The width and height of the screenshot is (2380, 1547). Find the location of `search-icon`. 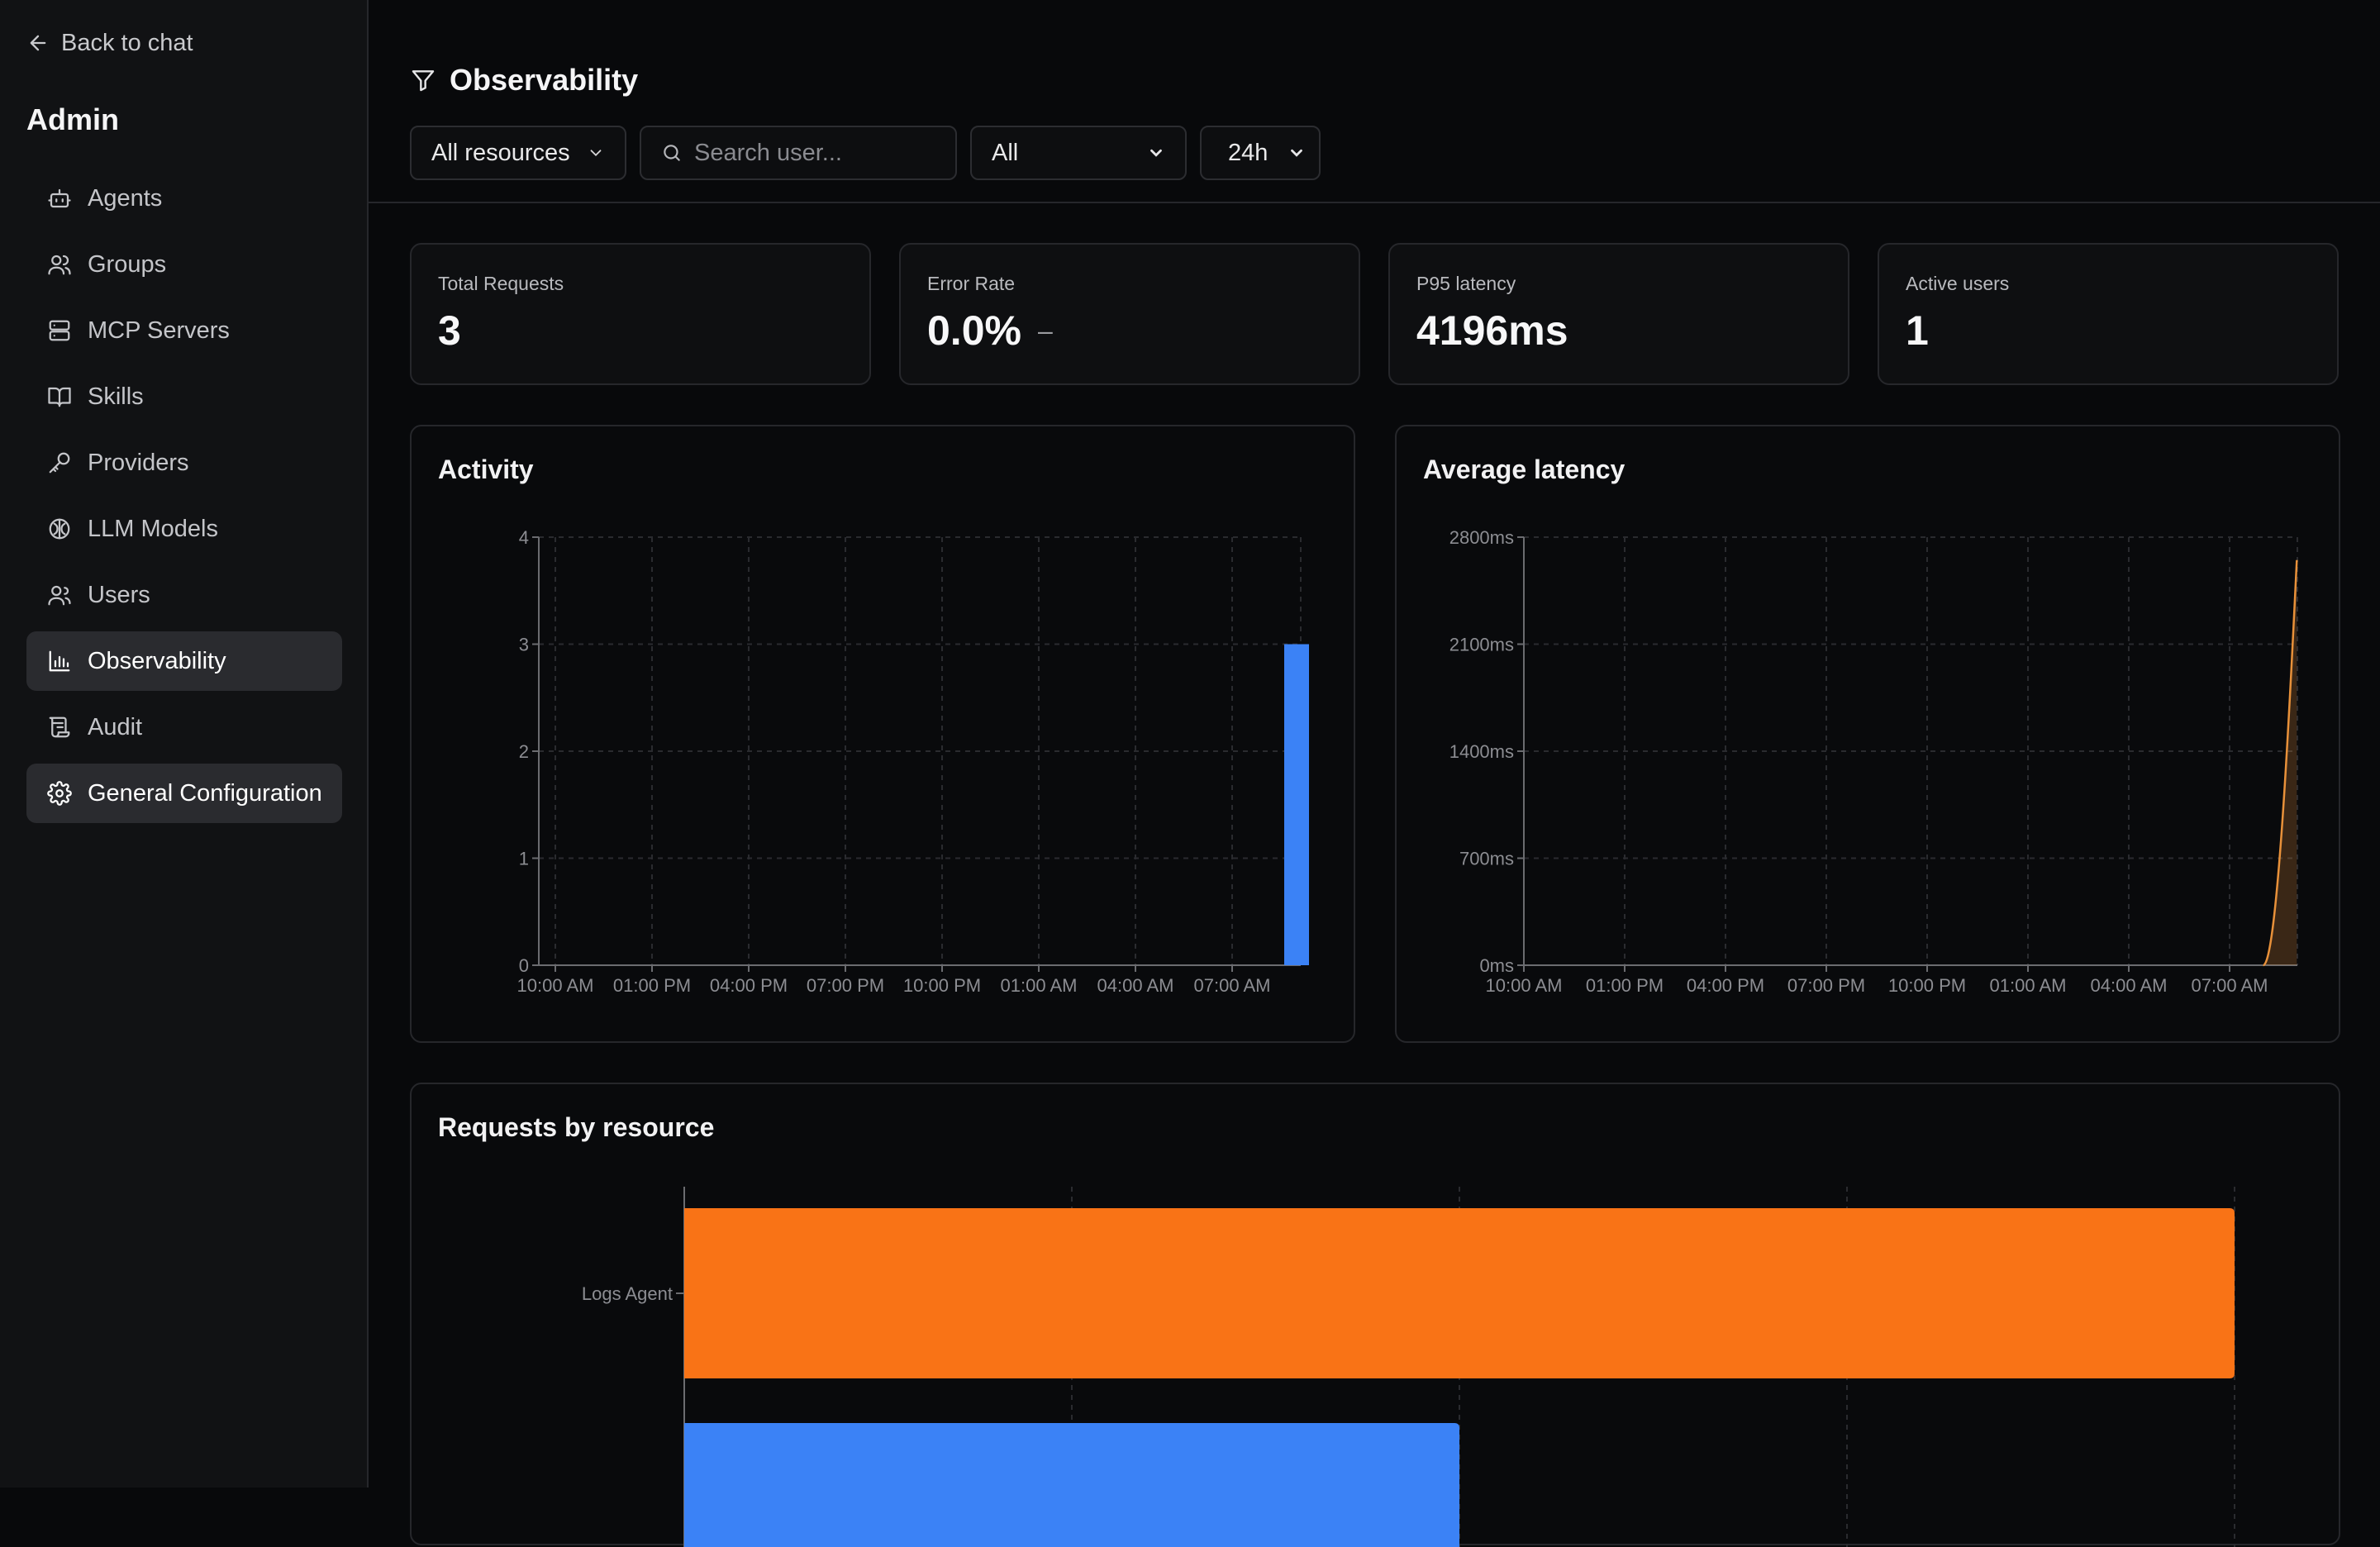

search-icon is located at coordinates (672, 153).